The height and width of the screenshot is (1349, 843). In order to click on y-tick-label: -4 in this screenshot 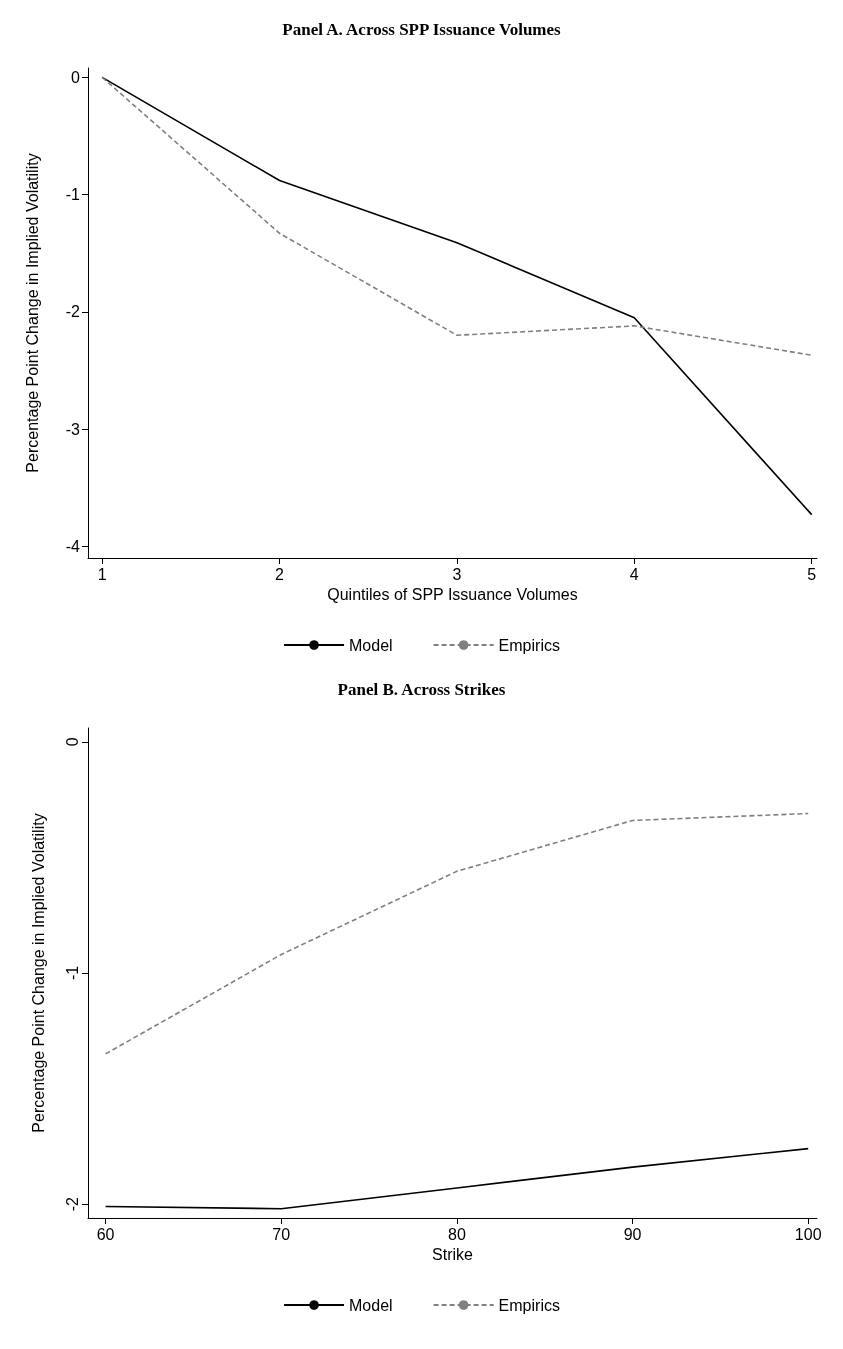, I will do `click(73, 546)`.